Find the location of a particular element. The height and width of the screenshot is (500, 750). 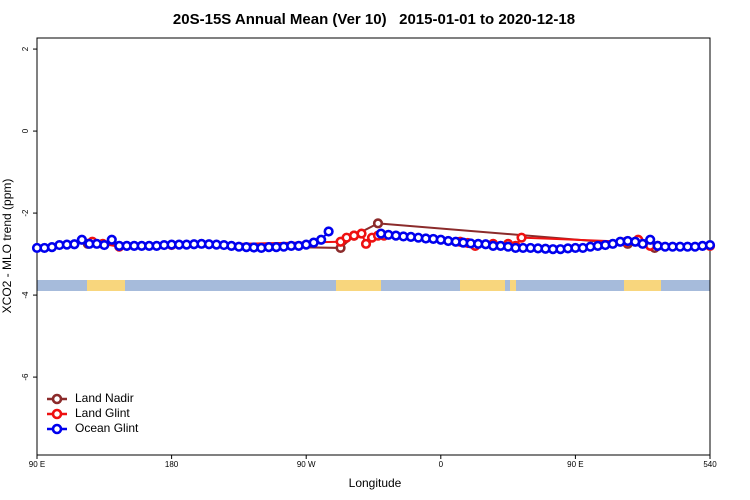

y-tick-label: 2 is located at coordinates (25, 48).